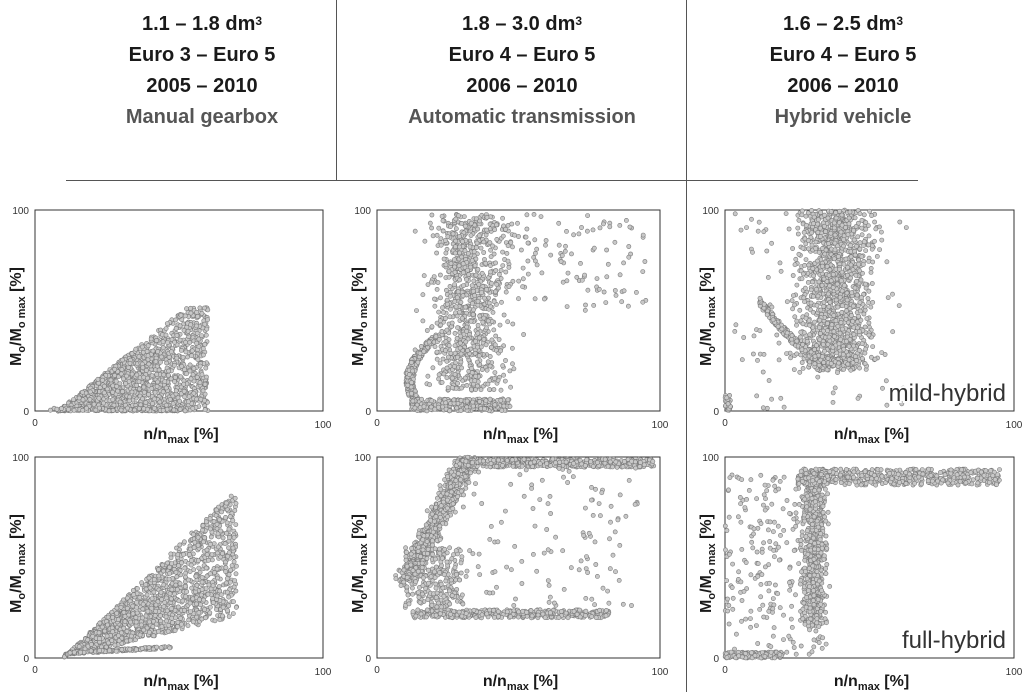  I want to click on column-divider, so click(336, 90).